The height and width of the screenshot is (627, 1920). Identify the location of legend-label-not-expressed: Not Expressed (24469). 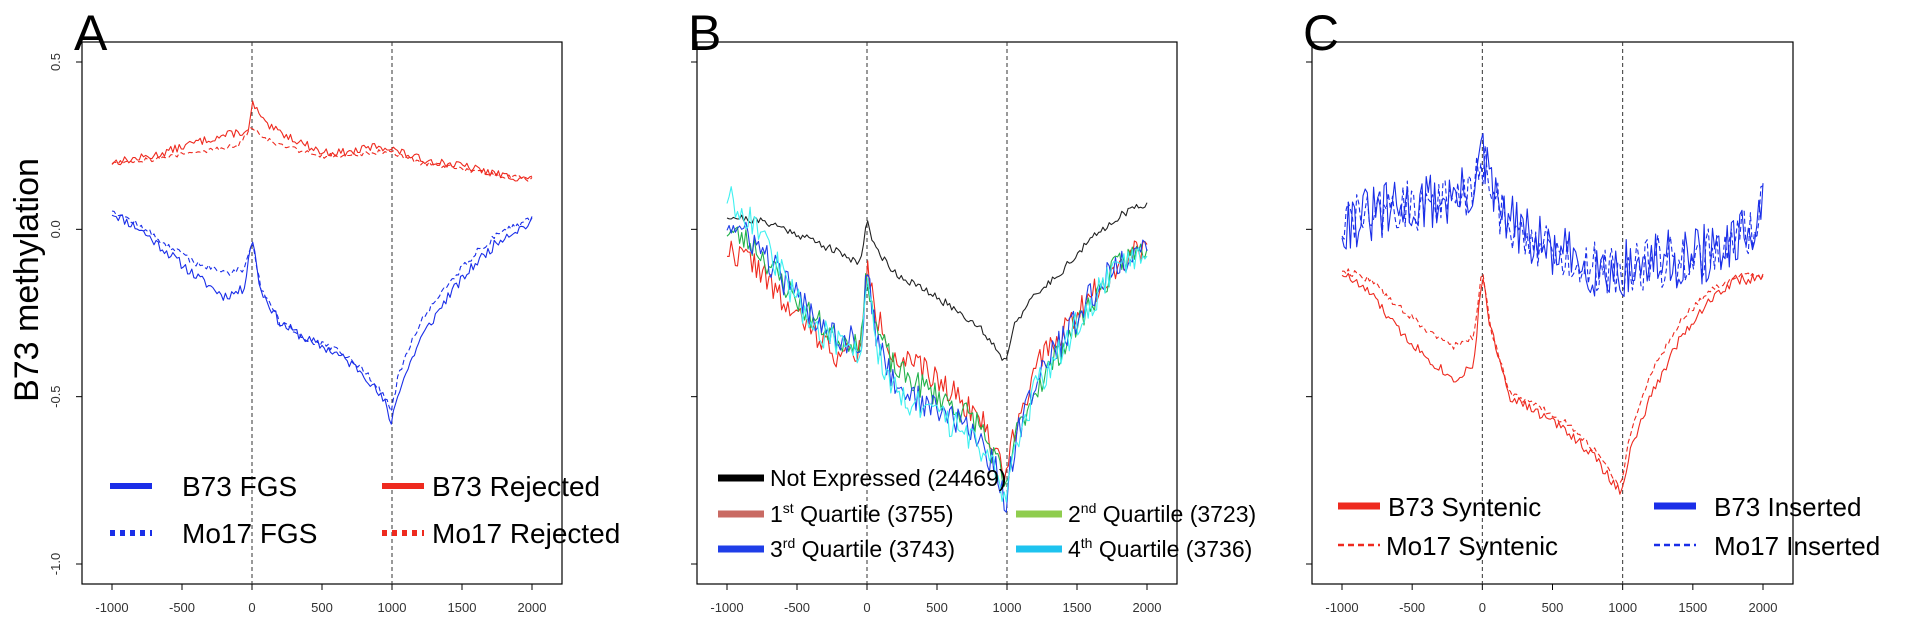
(888, 478).